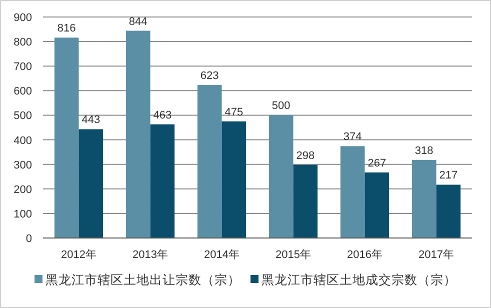  What do you see at coordinates (359, 279) in the screenshot?
I see `legend-label: 黑龙江市辖区土地成交宗数（宗）` at bounding box center [359, 279].